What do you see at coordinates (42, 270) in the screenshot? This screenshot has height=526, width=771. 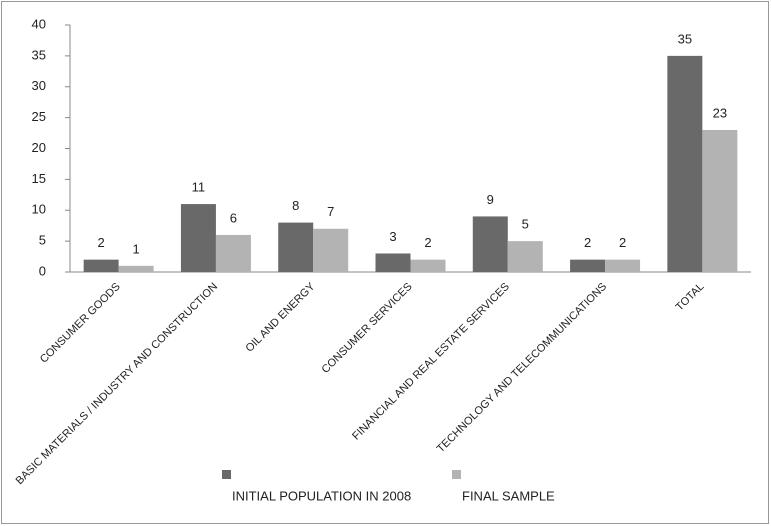 I see `y-tick-label: 0` at bounding box center [42, 270].